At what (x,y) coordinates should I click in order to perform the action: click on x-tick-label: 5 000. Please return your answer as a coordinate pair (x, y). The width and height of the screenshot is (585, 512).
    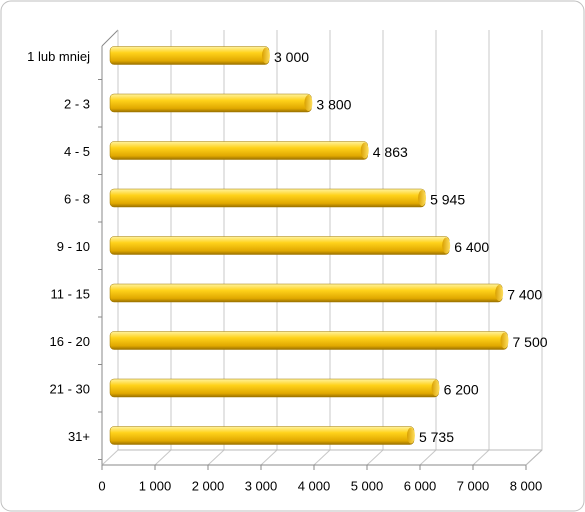
    Looking at the image, I should click on (367, 485).